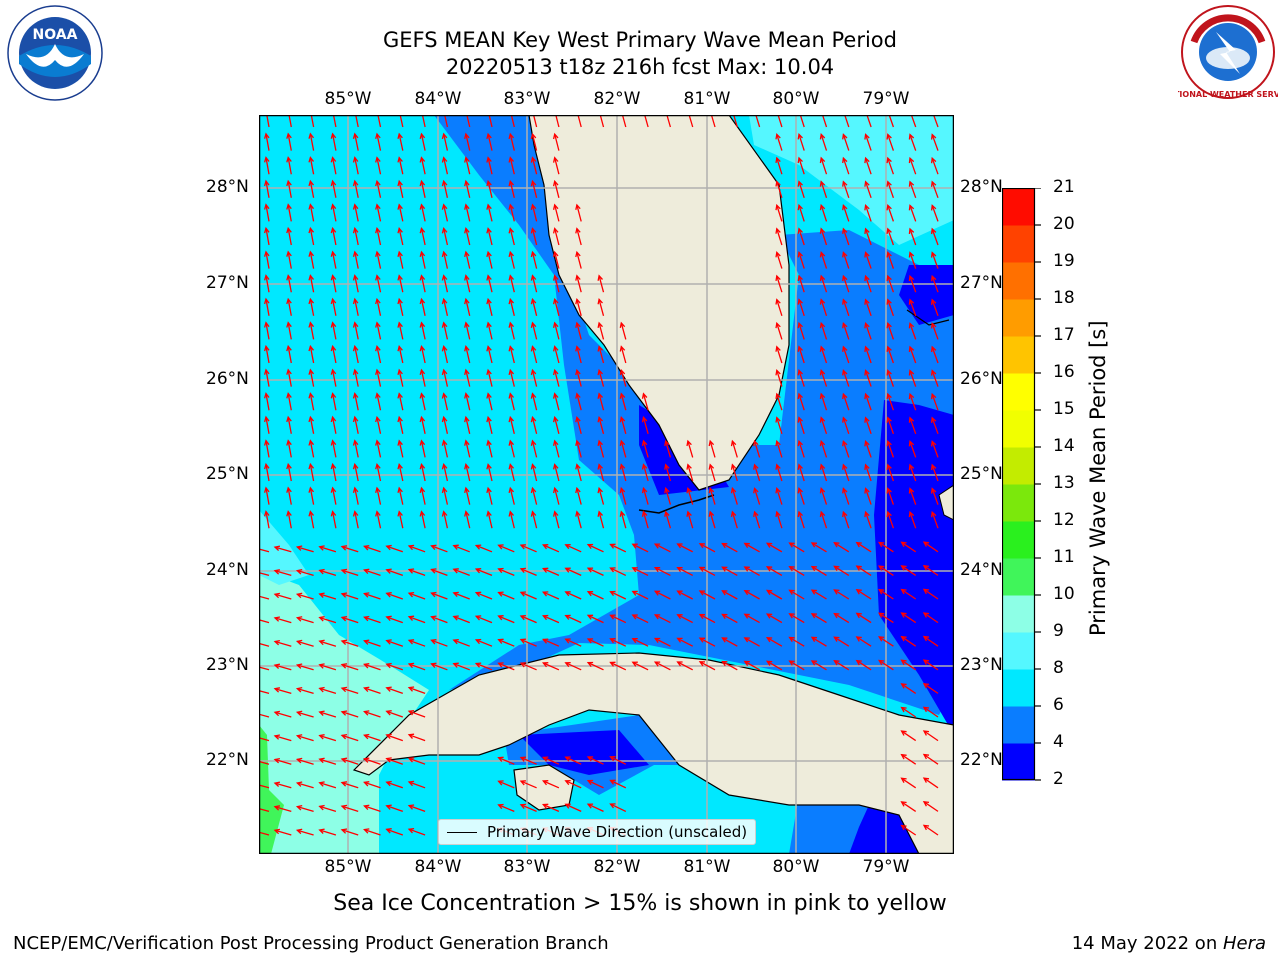 The height and width of the screenshot is (960, 1280). What do you see at coordinates (284, 547) in the screenshot?
I see `period-band-8-9-west` at bounding box center [284, 547].